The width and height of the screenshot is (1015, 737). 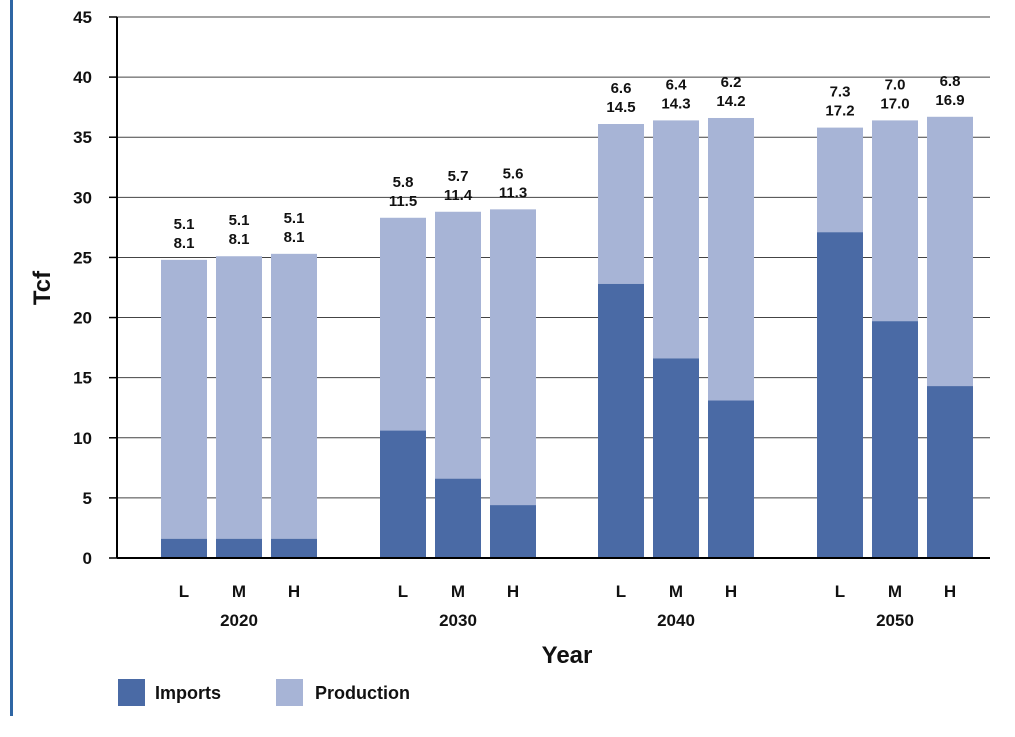 What do you see at coordinates (620, 107) in the screenshot?
I see `data-label: 14.5` at bounding box center [620, 107].